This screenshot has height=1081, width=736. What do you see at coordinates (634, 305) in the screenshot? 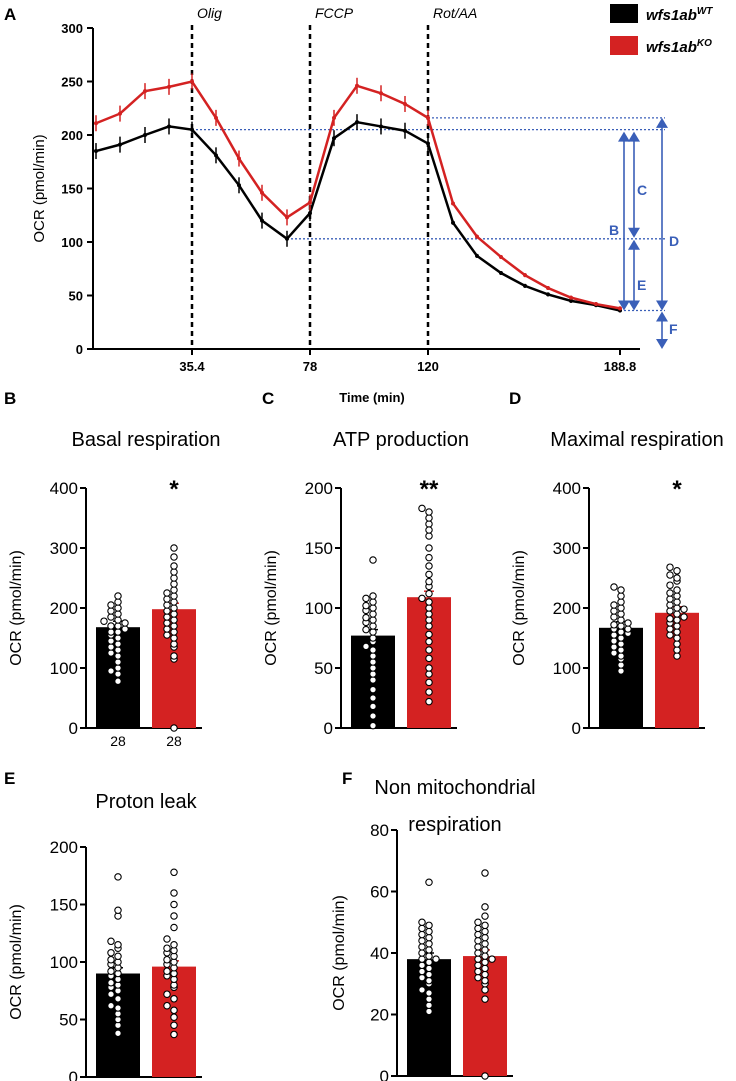
I see `panel-a-arrow-e-head-bottom` at bounding box center [634, 305].